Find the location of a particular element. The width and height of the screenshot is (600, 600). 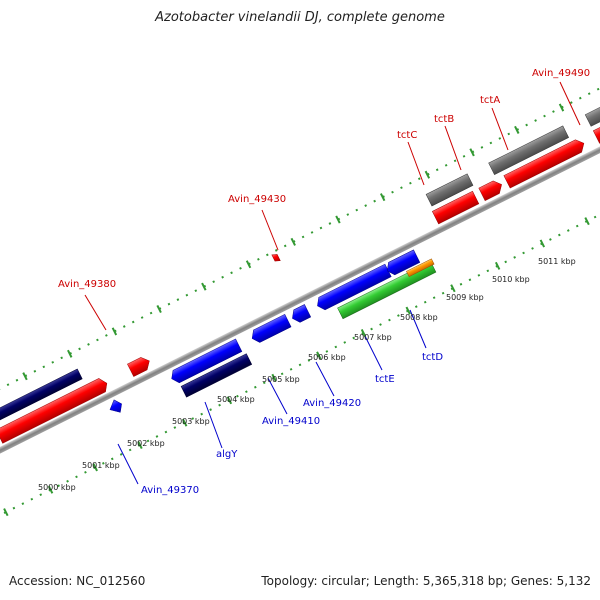

gene-blue-algy is located at coordinates (206, 361).